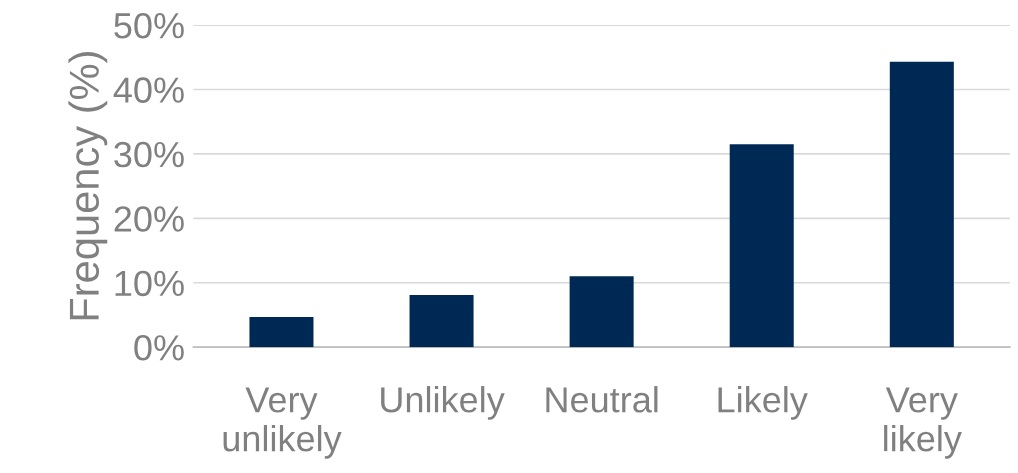  What do you see at coordinates (88, 186) in the screenshot?
I see `y-axis-title: Frequency (%)` at bounding box center [88, 186].